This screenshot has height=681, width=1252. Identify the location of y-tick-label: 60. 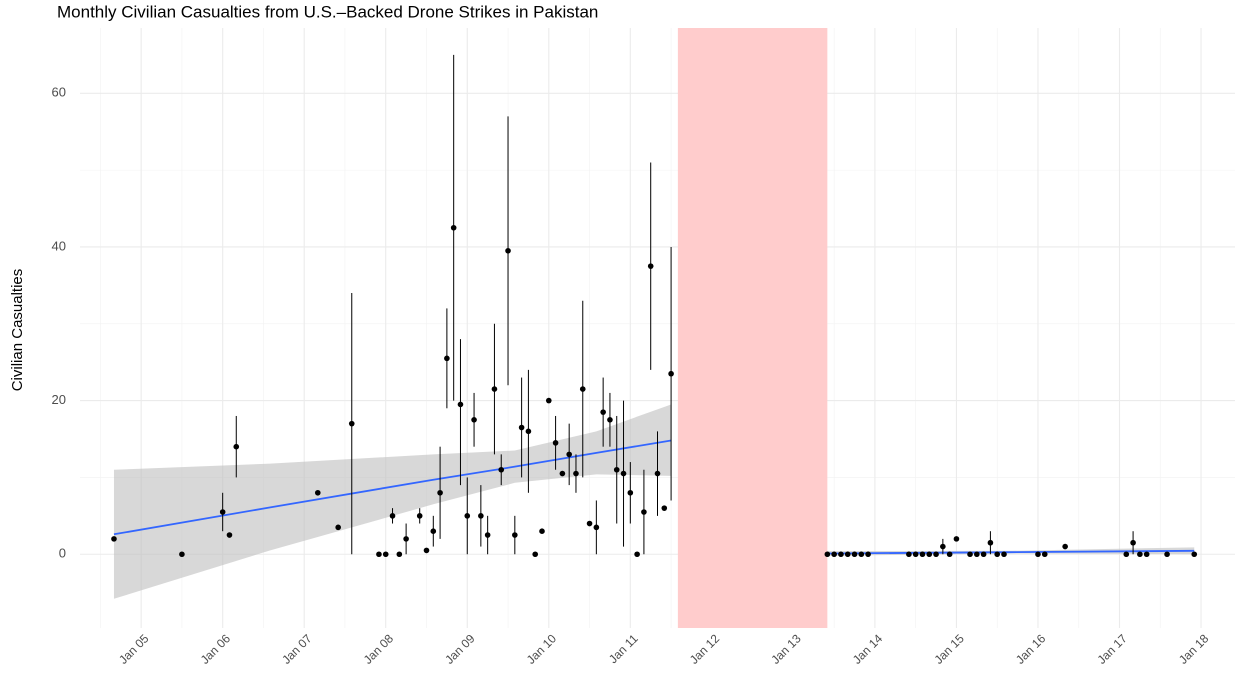
(59, 92).